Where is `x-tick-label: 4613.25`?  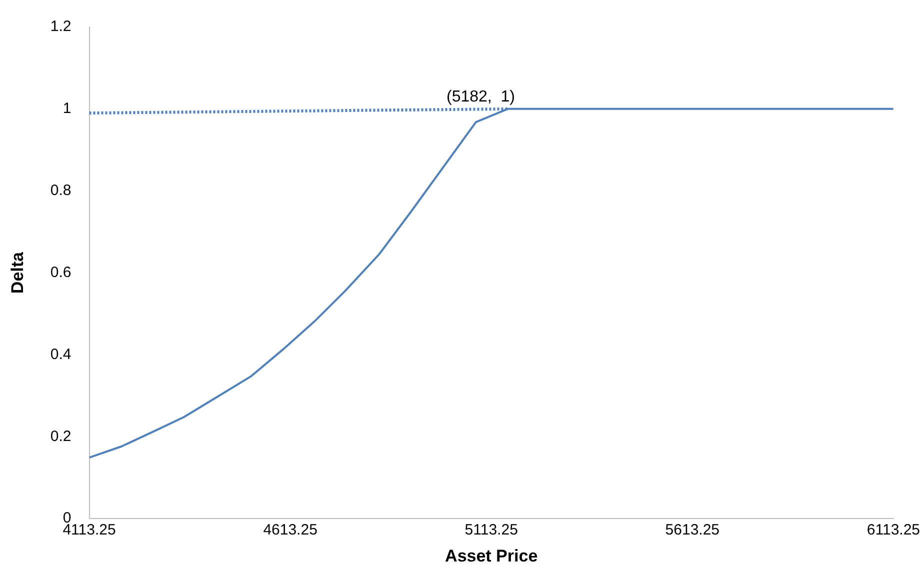
x-tick-label: 4613.25 is located at coordinates (290, 530).